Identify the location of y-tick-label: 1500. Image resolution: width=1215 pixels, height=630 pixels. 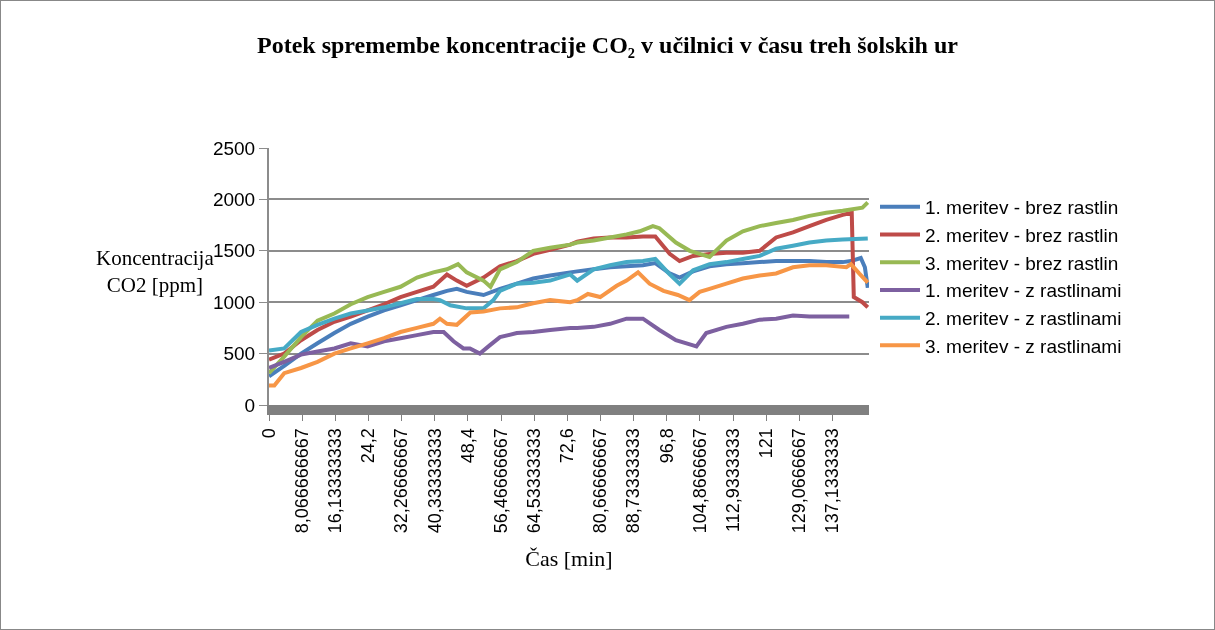
(234, 251).